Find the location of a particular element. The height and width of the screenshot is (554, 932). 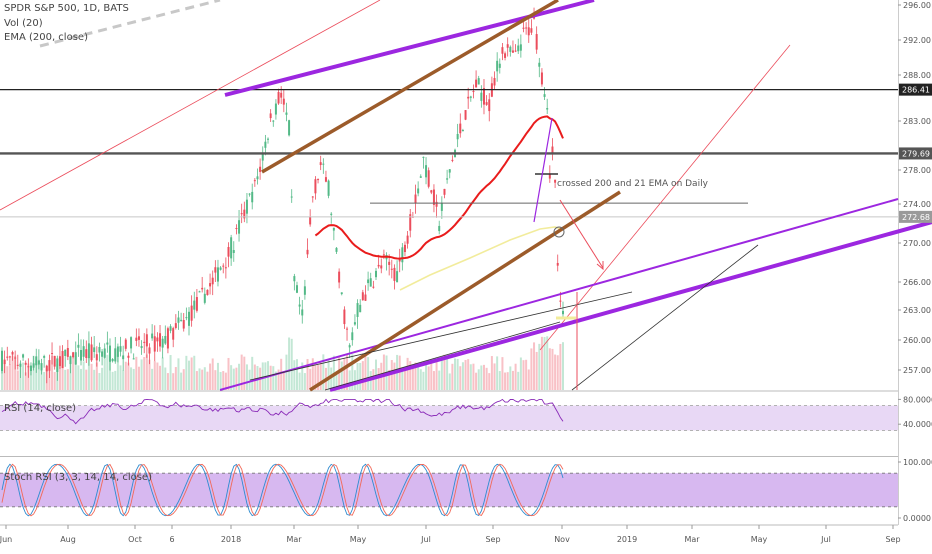

dashed-trend-line is located at coordinates (130, 24).